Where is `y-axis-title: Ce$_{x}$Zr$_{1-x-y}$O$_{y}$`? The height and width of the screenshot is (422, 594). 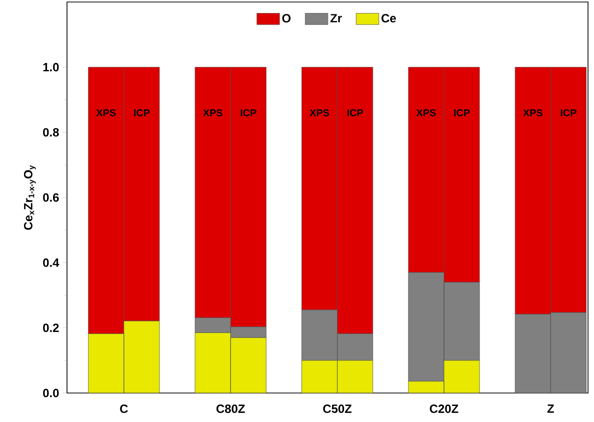
y-axis-title: Ce$_{x}$Zr$_{1-x-y}$O$_{y}$ is located at coordinates (30, 197).